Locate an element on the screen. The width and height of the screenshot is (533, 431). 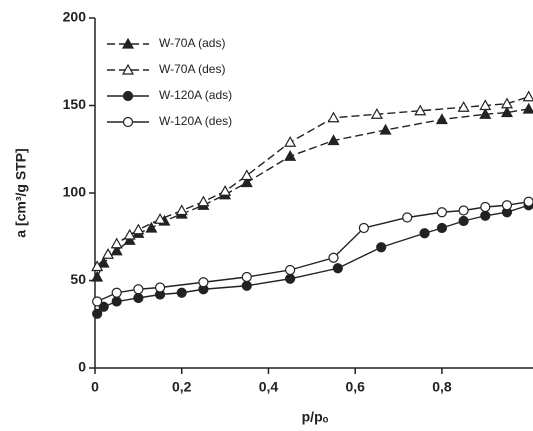
x-tick-label: 0,2 is located at coordinates (182, 387).